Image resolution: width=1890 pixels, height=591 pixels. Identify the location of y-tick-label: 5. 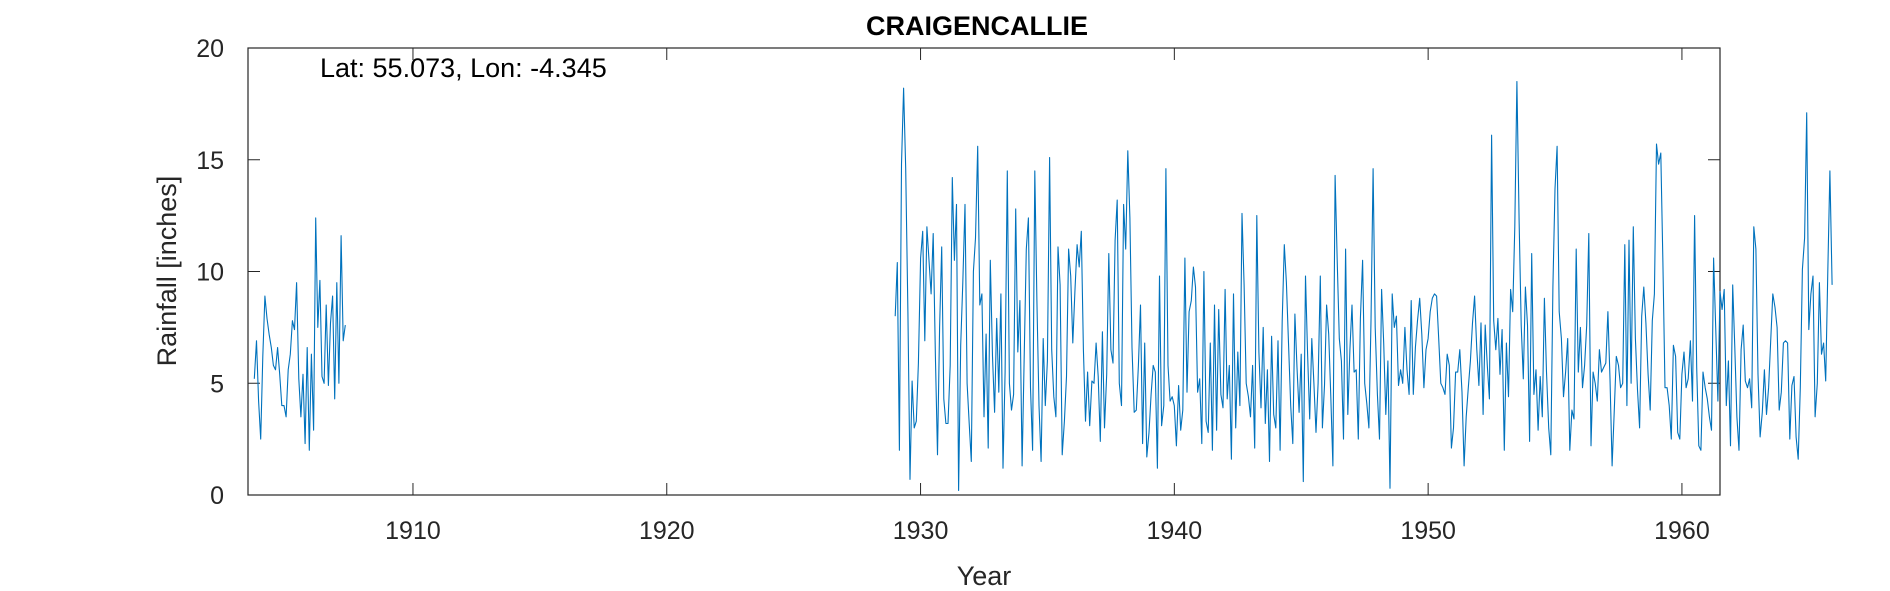
(217, 384).